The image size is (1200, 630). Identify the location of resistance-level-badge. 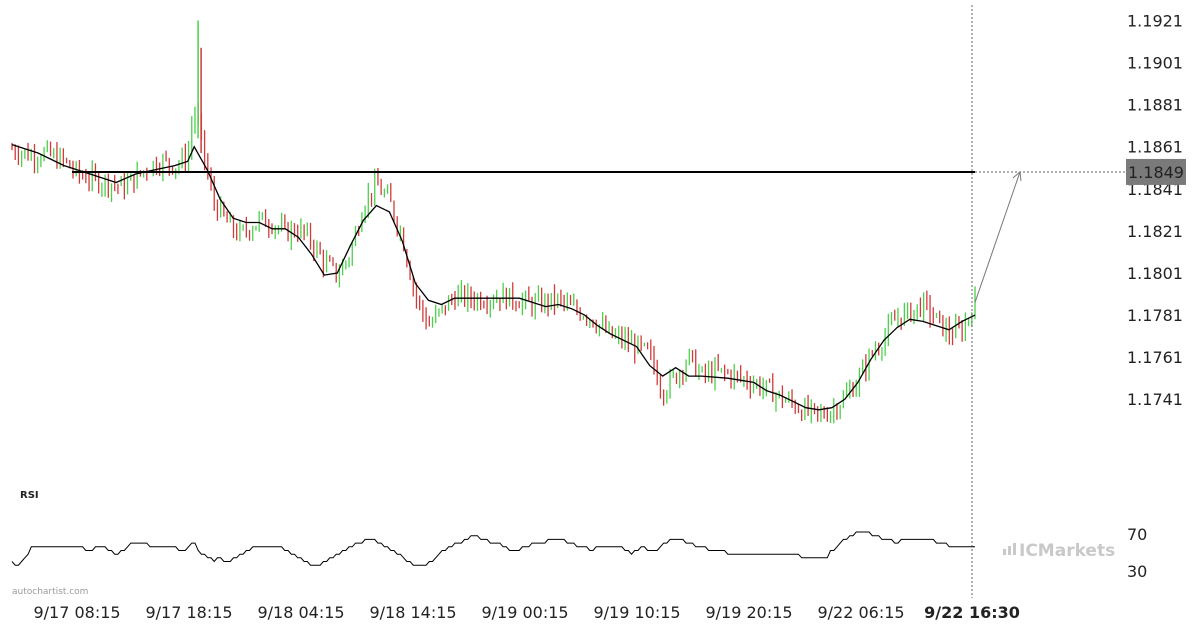
(1156, 171).